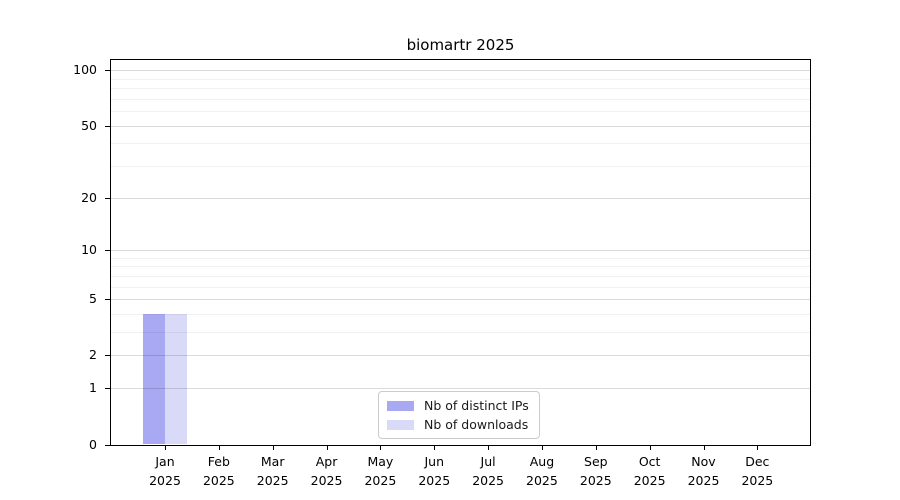  What do you see at coordinates (273, 447) in the screenshot?
I see `x-tick-mar` at bounding box center [273, 447].